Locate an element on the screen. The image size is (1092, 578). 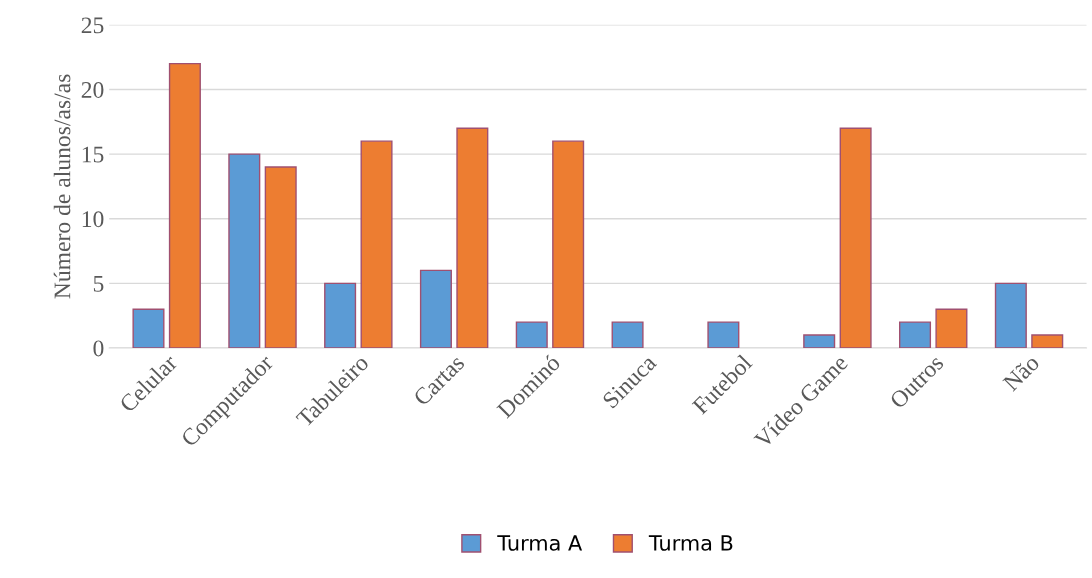
y-tick-label: 25 is located at coordinates (92, 25).